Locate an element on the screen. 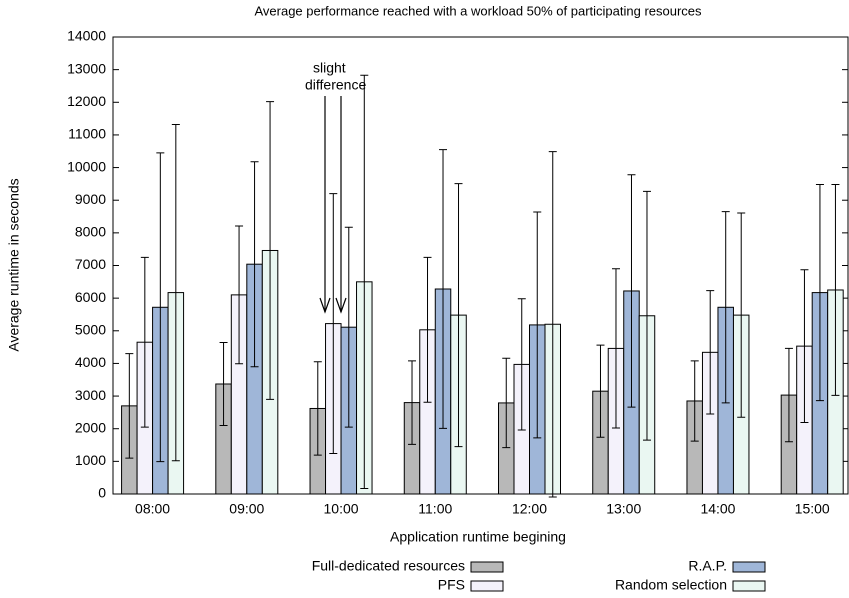 The width and height of the screenshot is (849, 598). y-tick-label: 11000 is located at coordinates (87, 134).